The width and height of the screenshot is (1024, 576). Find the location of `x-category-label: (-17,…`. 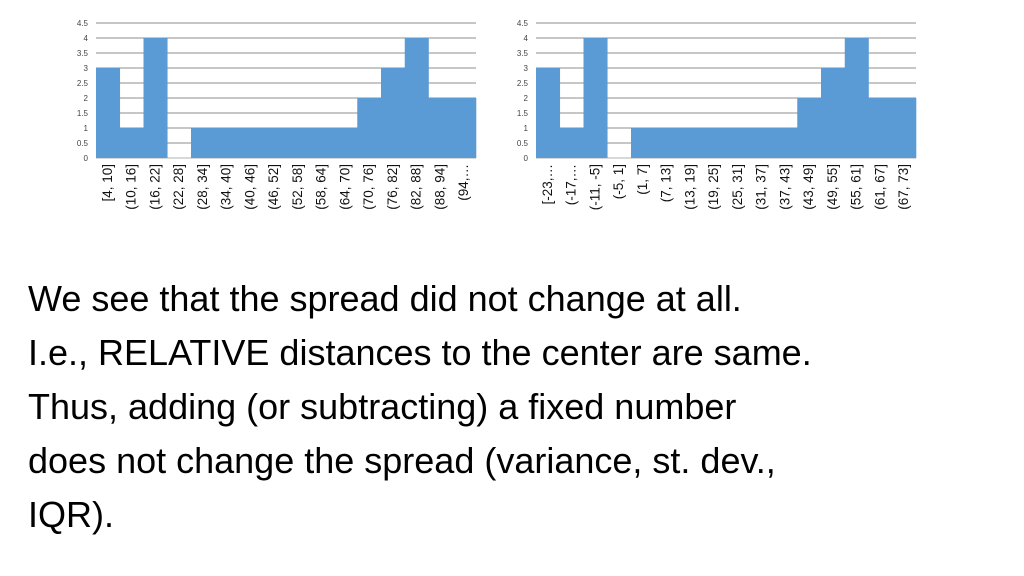

x-category-label: (-17,… is located at coordinates (571, 184).